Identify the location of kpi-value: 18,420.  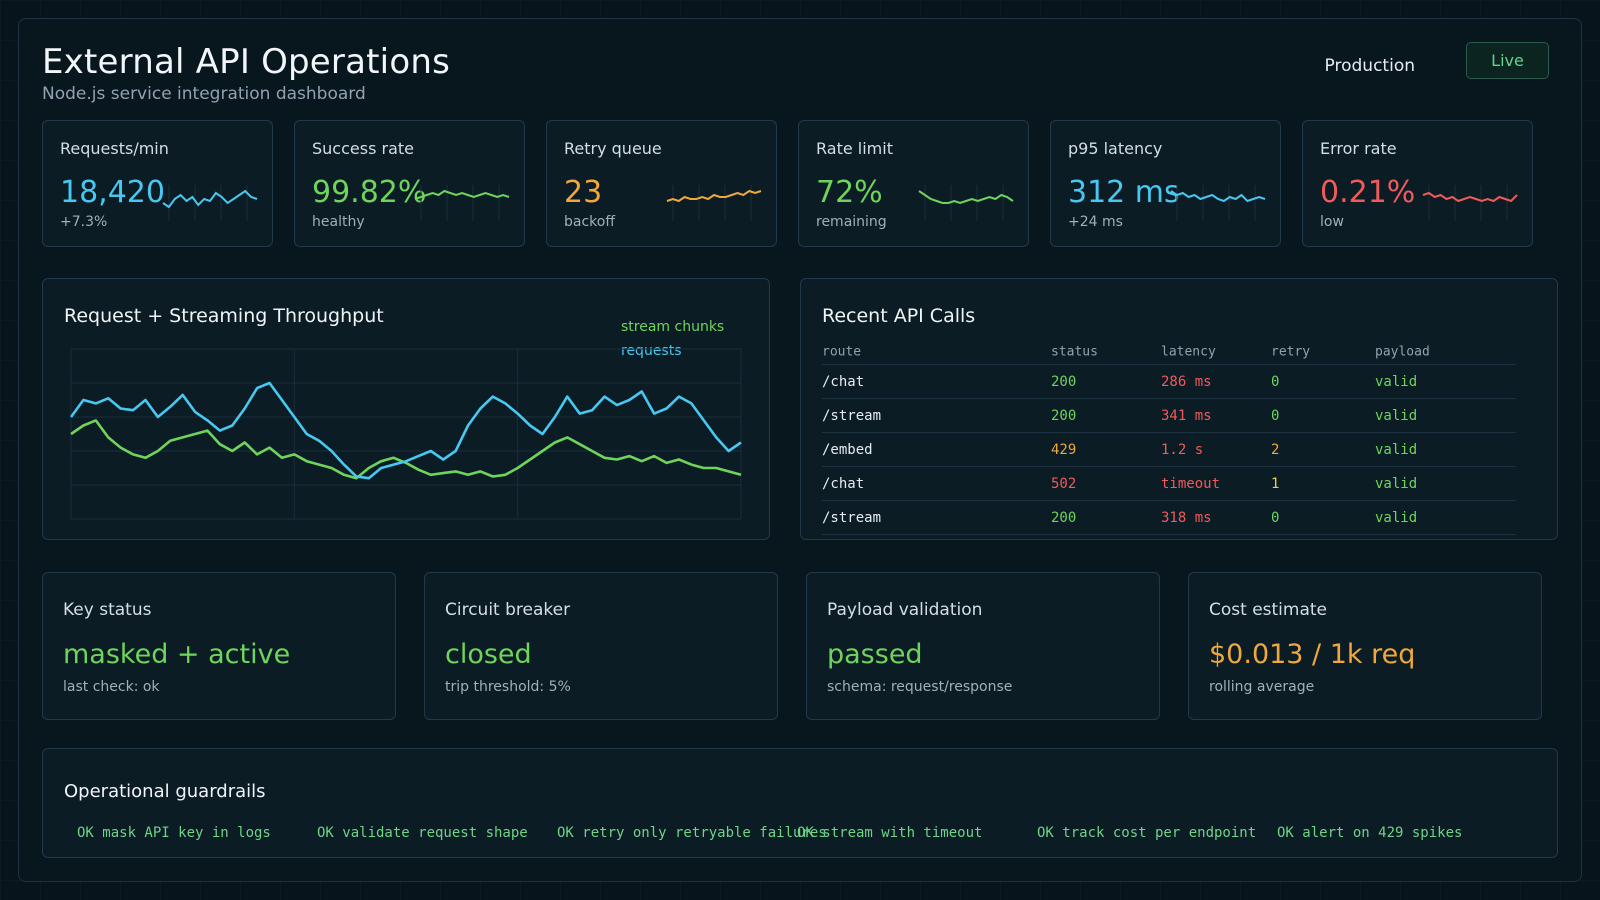
(112, 192).